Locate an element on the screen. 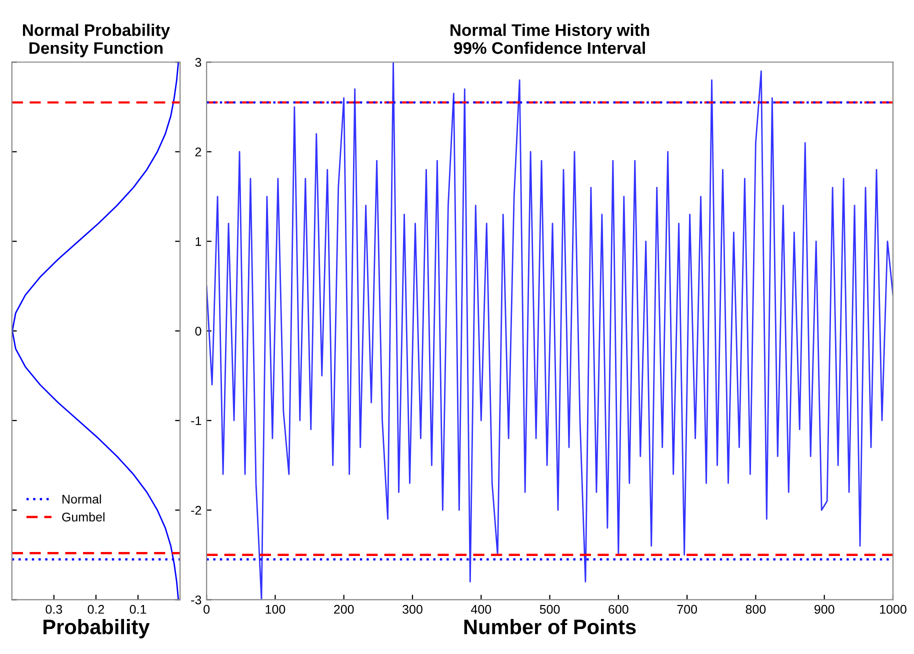 The width and height of the screenshot is (914, 654). y-tick-label: -1 is located at coordinates (196, 421).